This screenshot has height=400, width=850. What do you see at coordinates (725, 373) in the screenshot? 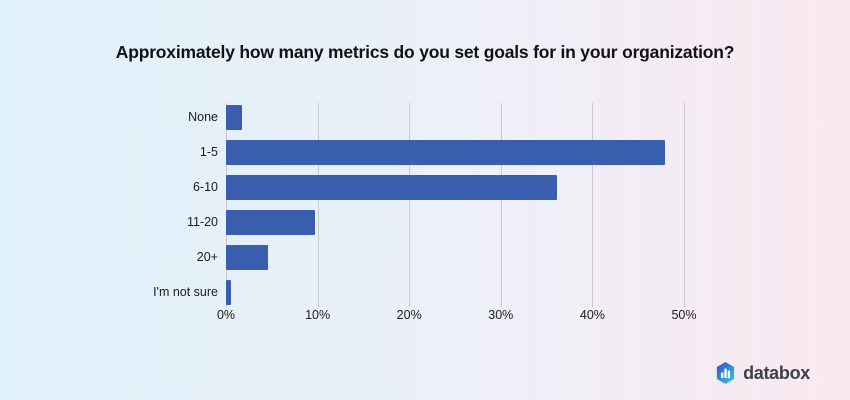
I see `databox-hexagon-bar-chart-icon` at bounding box center [725, 373].